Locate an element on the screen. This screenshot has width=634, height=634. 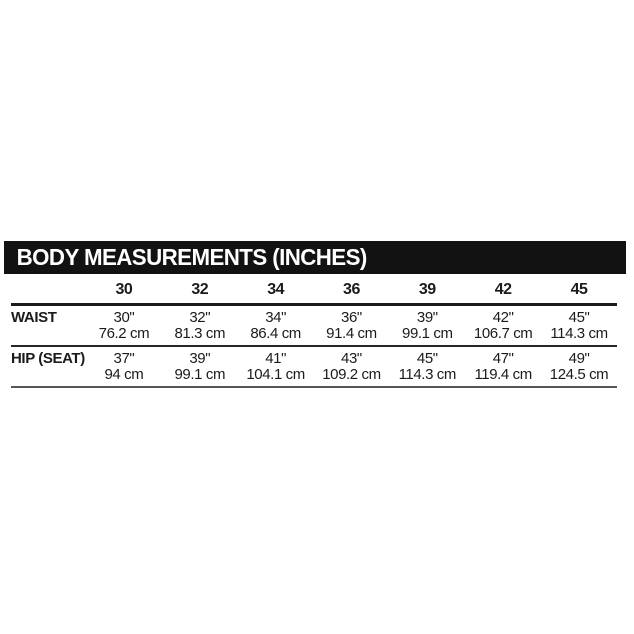
cm-value: 91.4 cm is located at coordinates (351, 333).